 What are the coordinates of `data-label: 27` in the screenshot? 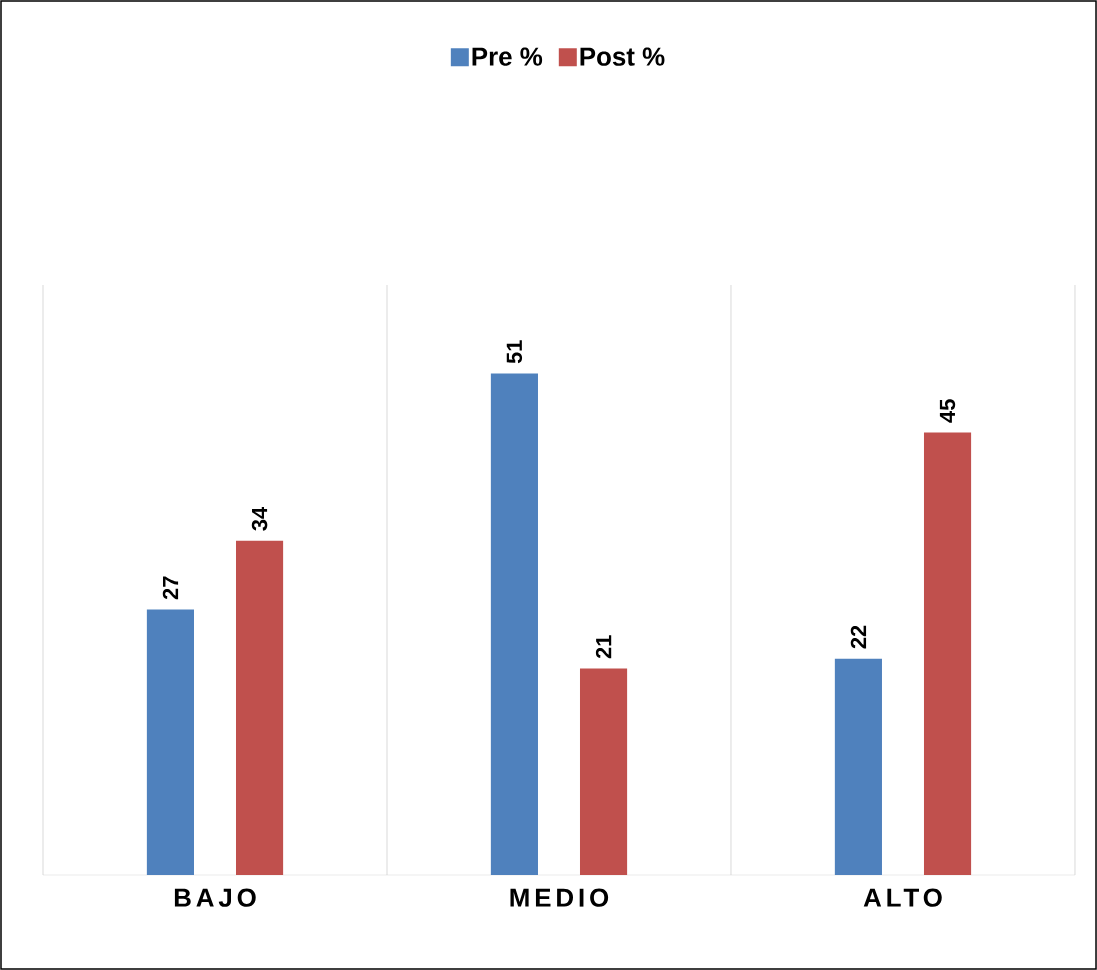 It's located at (170, 588).